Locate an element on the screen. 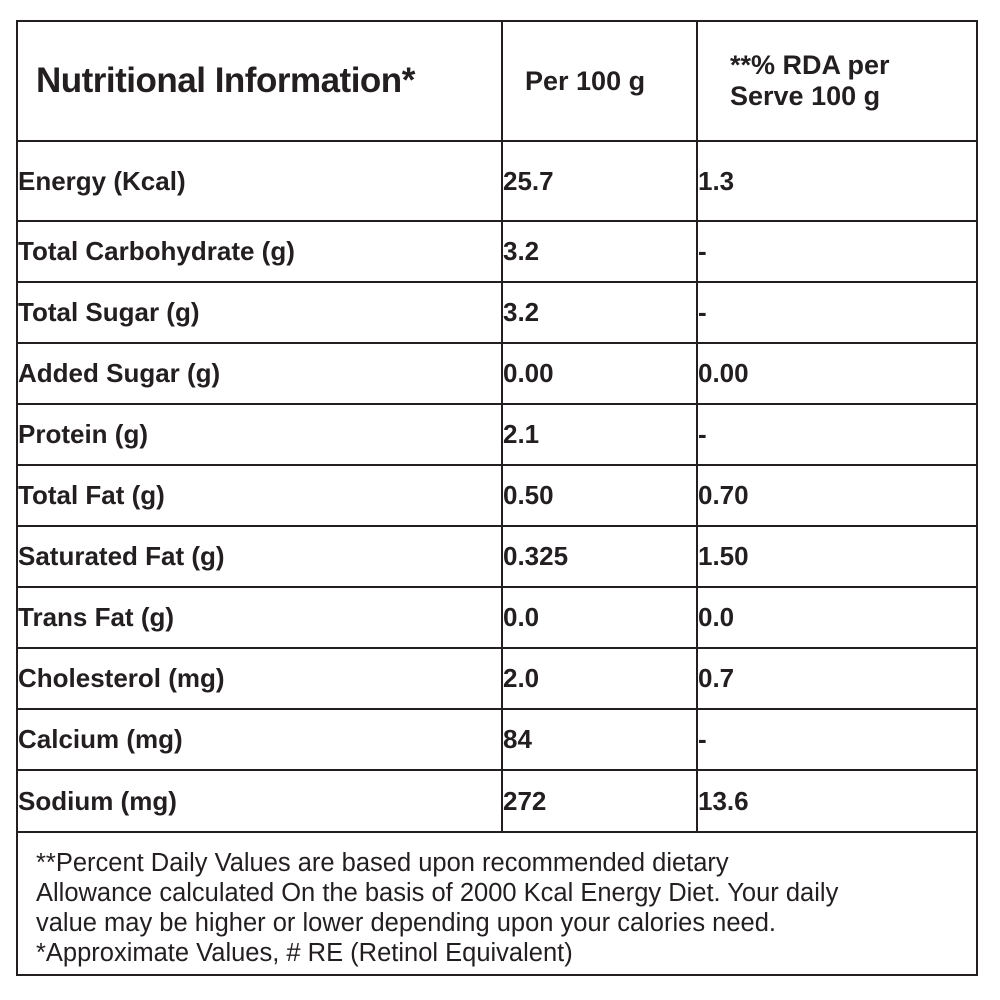  nutrient-per-100g: 2.0 is located at coordinates (599, 678).